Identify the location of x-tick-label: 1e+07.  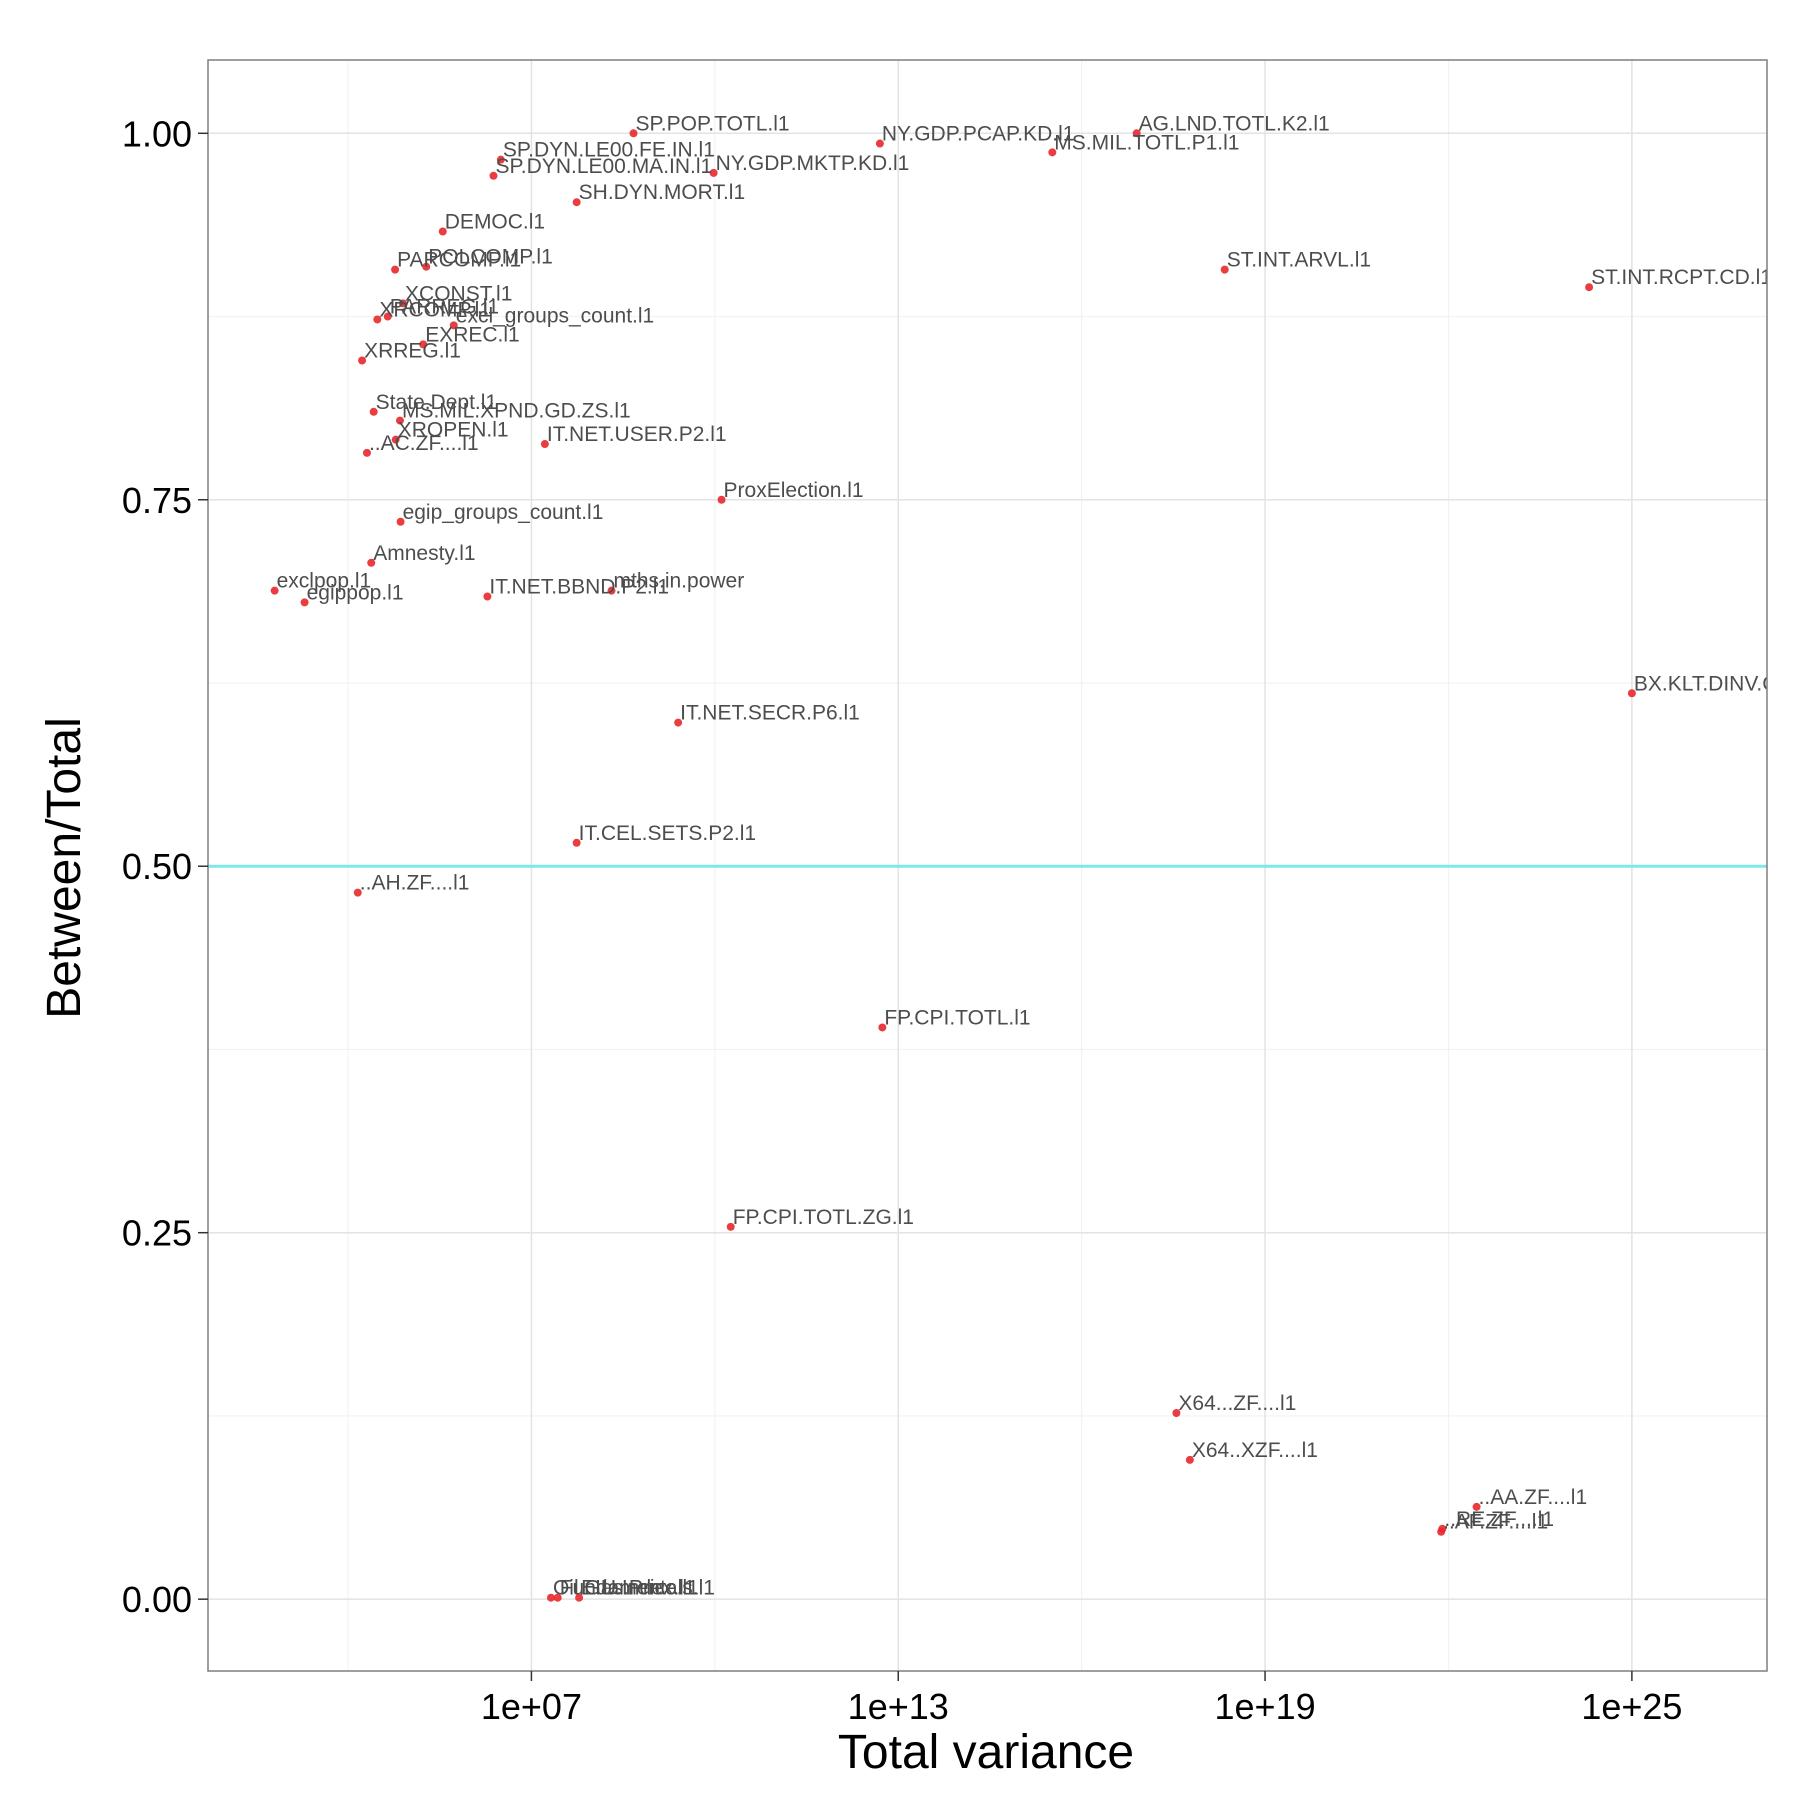
(531, 1706).